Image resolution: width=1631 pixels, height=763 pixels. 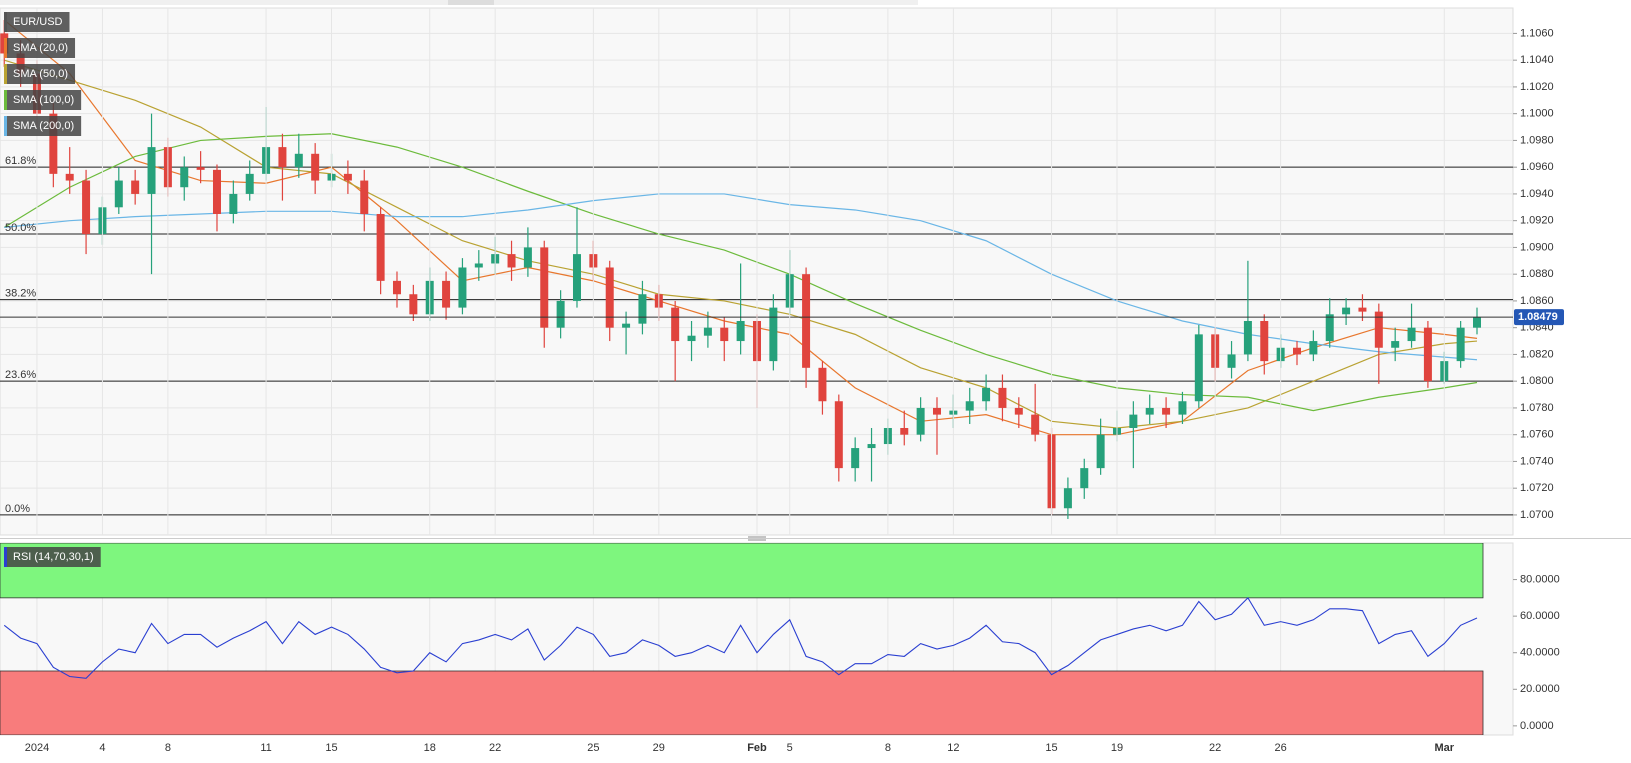 I want to click on toolbar-tab, so click(x=471, y=2).